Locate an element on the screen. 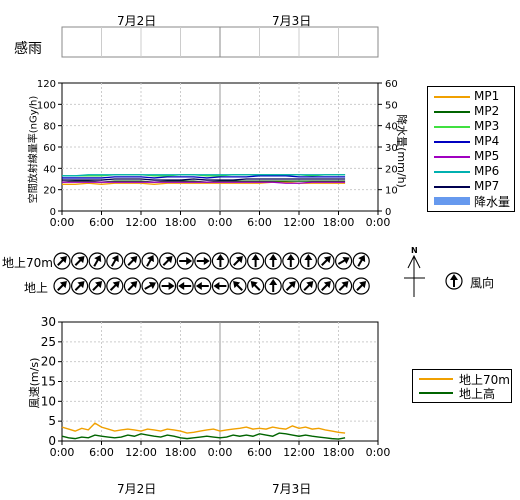 The width and height of the screenshot is (520, 500). dose-legend: MP1 MP2 MP3 MP4 MP5 MP6 MP7 降水量 is located at coordinates (471, 149).